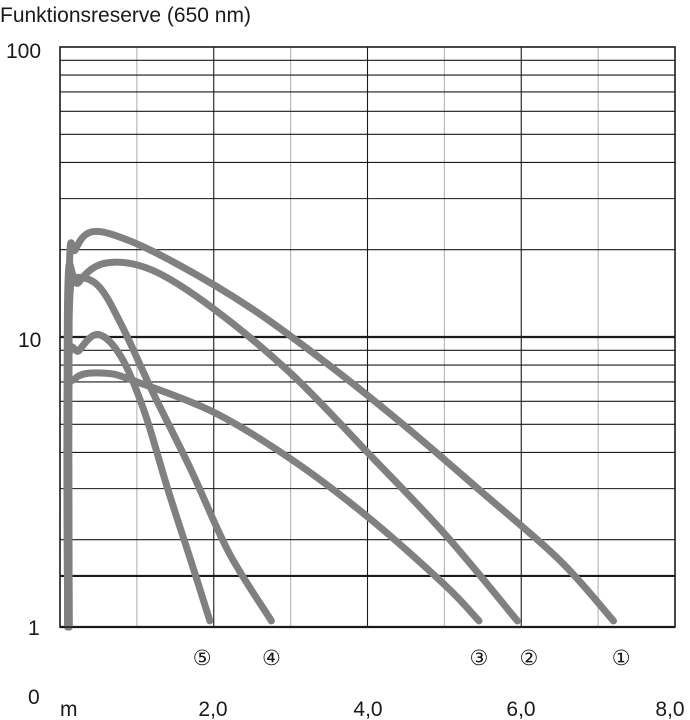 This screenshot has width=690, height=720. What do you see at coordinates (669, 709) in the screenshot?
I see `x-tick-8: 8,0` at bounding box center [669, 709].